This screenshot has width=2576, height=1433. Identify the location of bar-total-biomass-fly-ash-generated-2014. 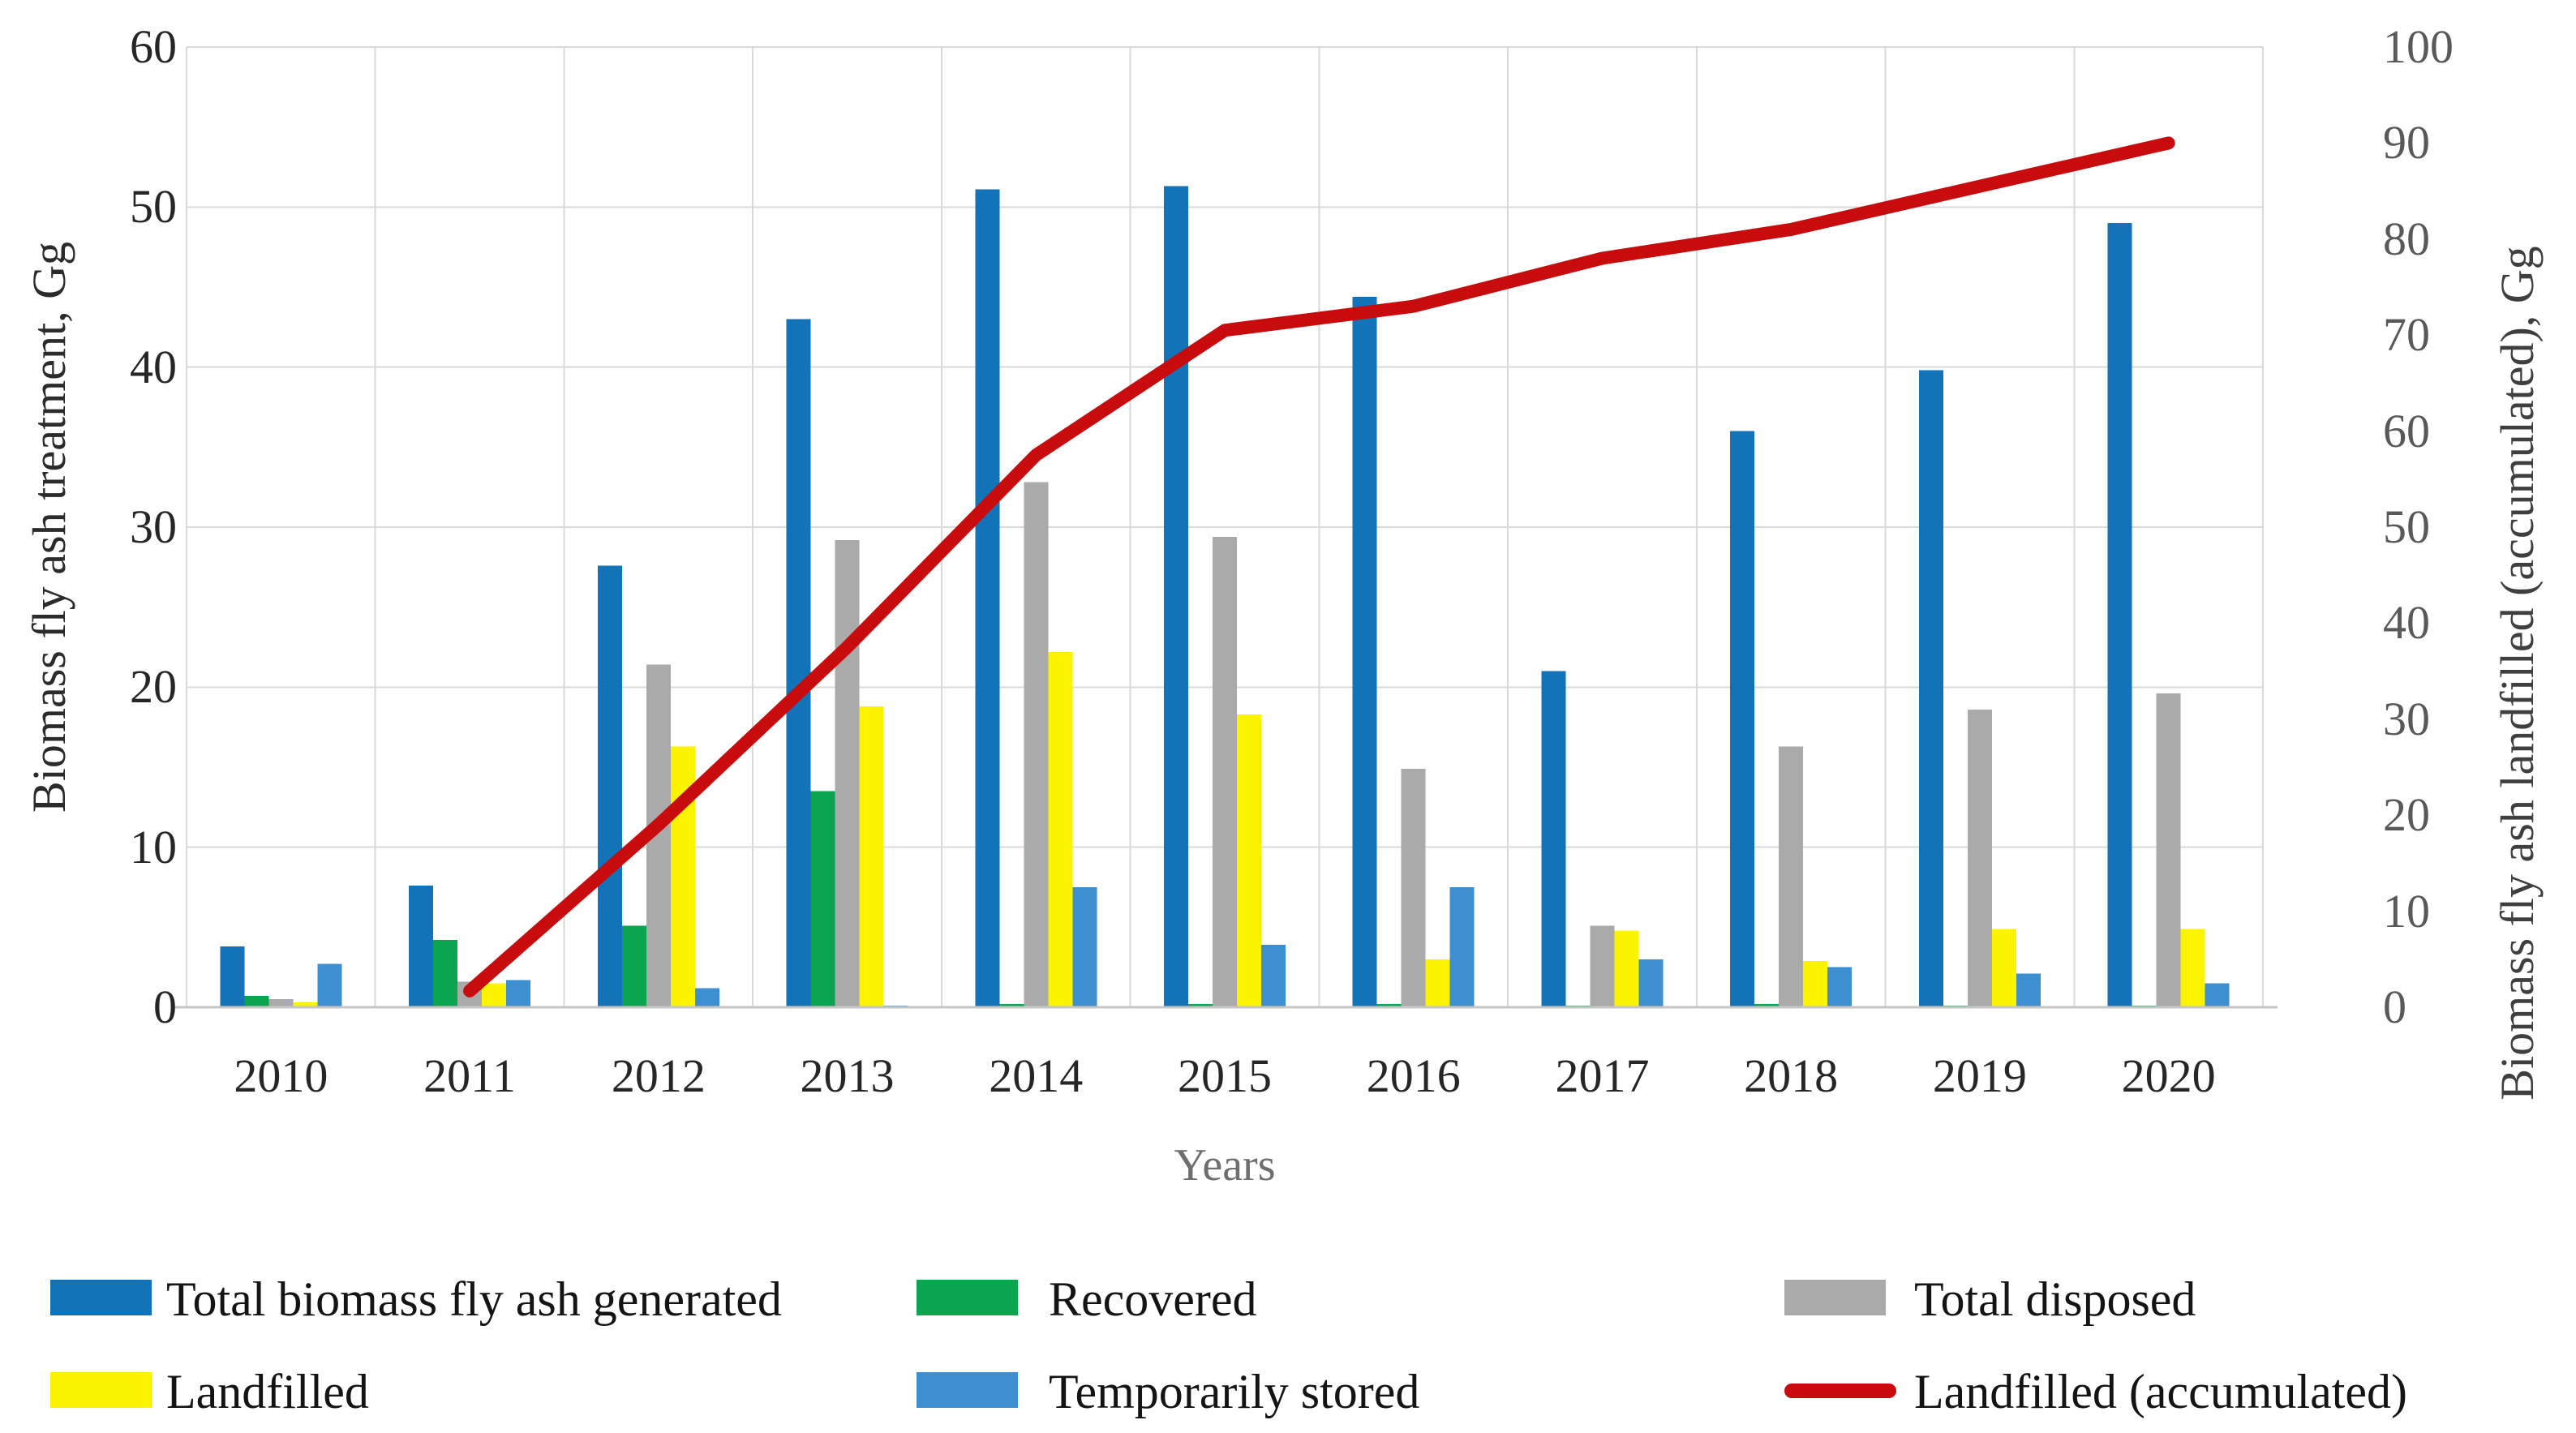
(987, 598).